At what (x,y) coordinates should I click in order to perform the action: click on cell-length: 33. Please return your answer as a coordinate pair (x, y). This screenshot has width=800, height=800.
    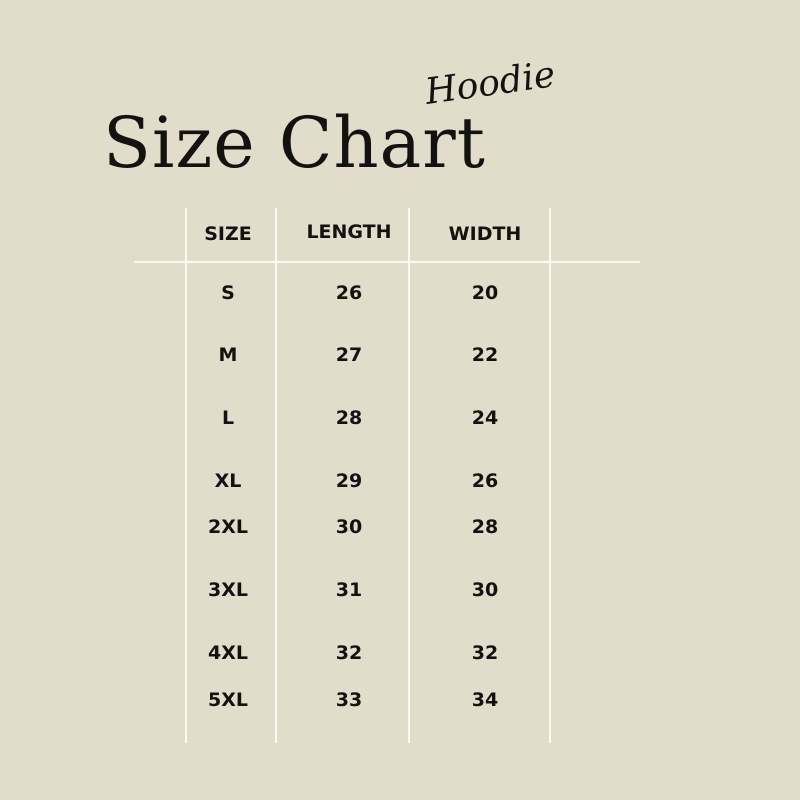
    Looking at the image, I should click on (349, 700).